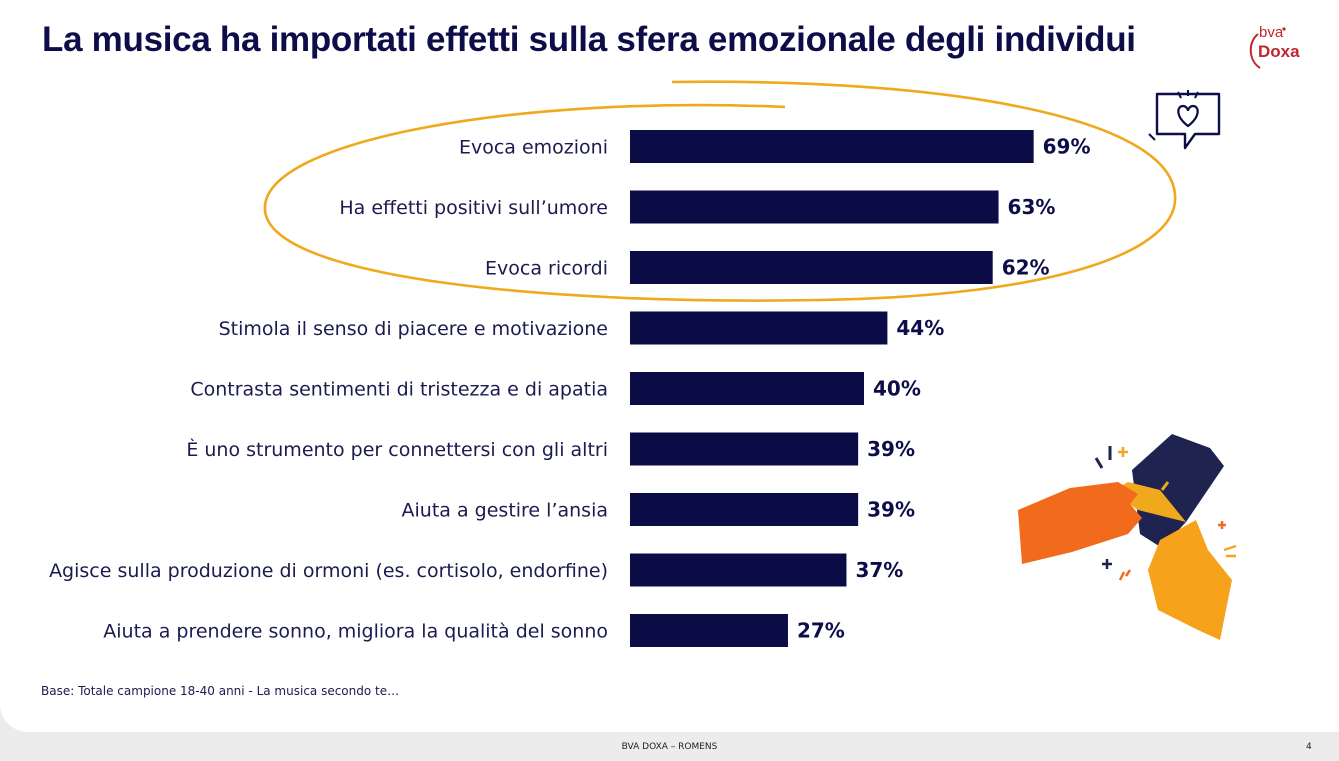 Image resolution: width=1339 pixels, height=761 pixels. Describe the element at coordinates (669, 747) in the screenshot. I see `footer-source: BVA DOXA – ROMENS` at that location.